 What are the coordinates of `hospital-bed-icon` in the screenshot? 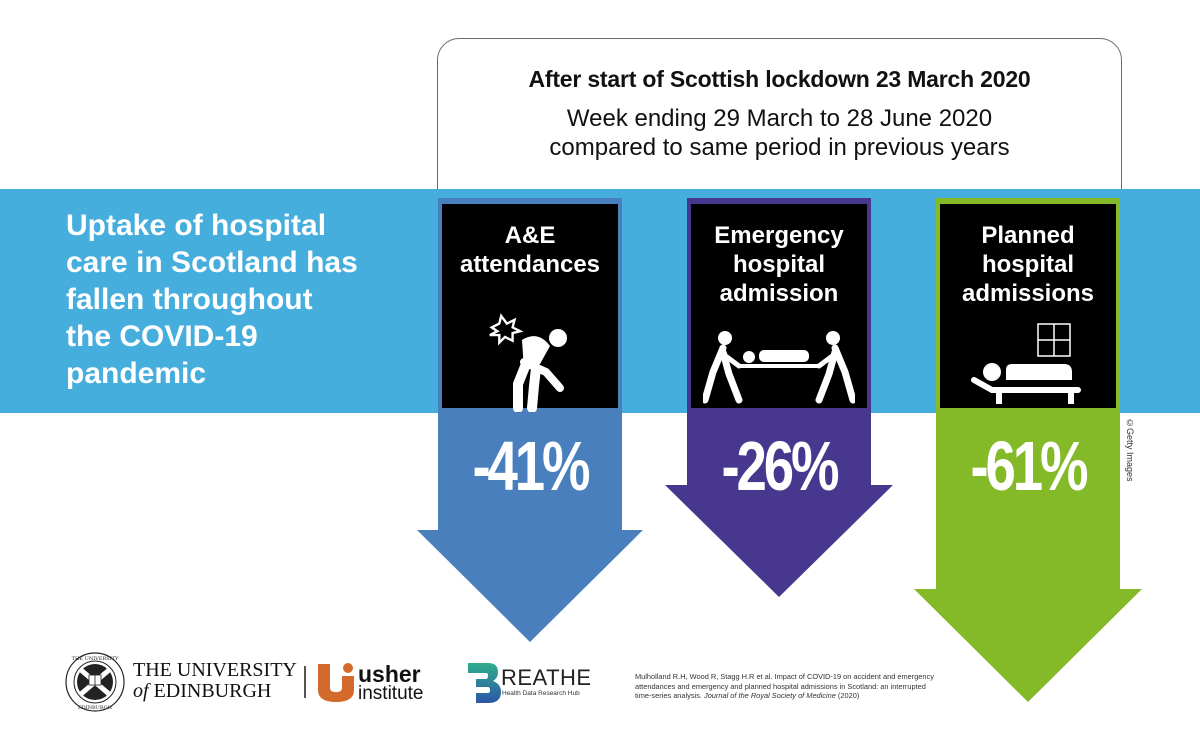 It's located at (1026, 363).